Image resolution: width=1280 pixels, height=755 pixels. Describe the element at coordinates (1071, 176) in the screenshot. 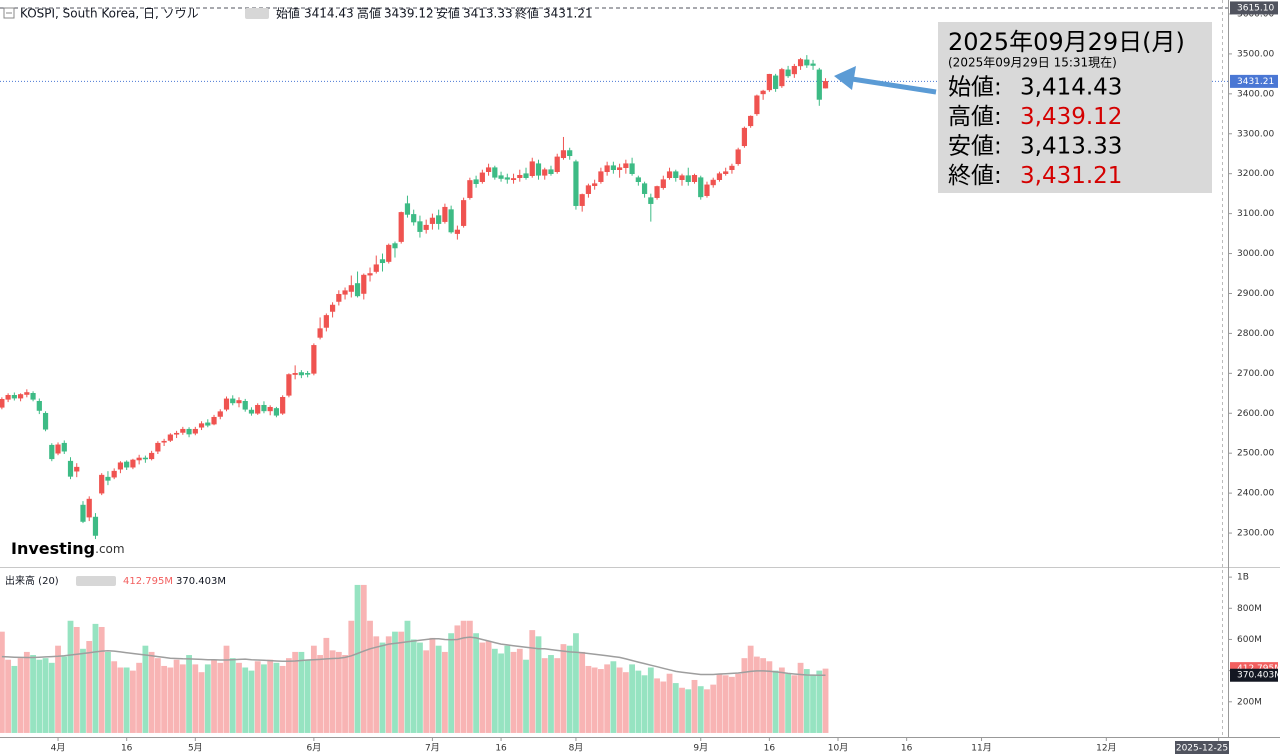

I see `annotation-value: 3,431.21` at that location.